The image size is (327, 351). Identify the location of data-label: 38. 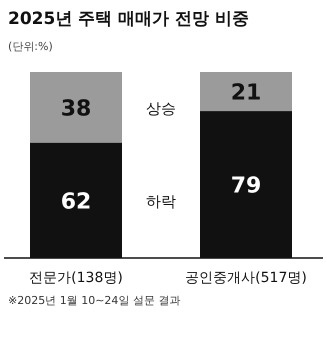
(76, 109).